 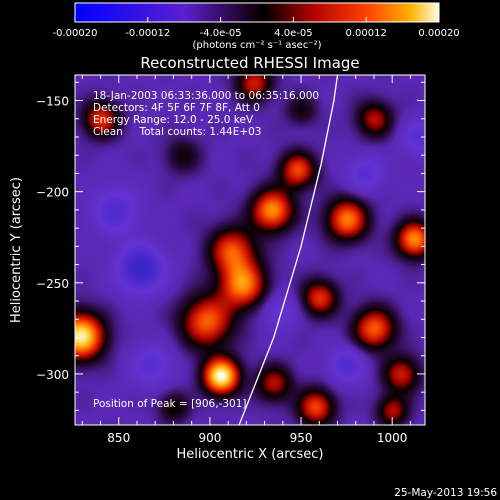 I want to click on colorbar-tick-label: 4.0e-05, so click(x=293, y=33).